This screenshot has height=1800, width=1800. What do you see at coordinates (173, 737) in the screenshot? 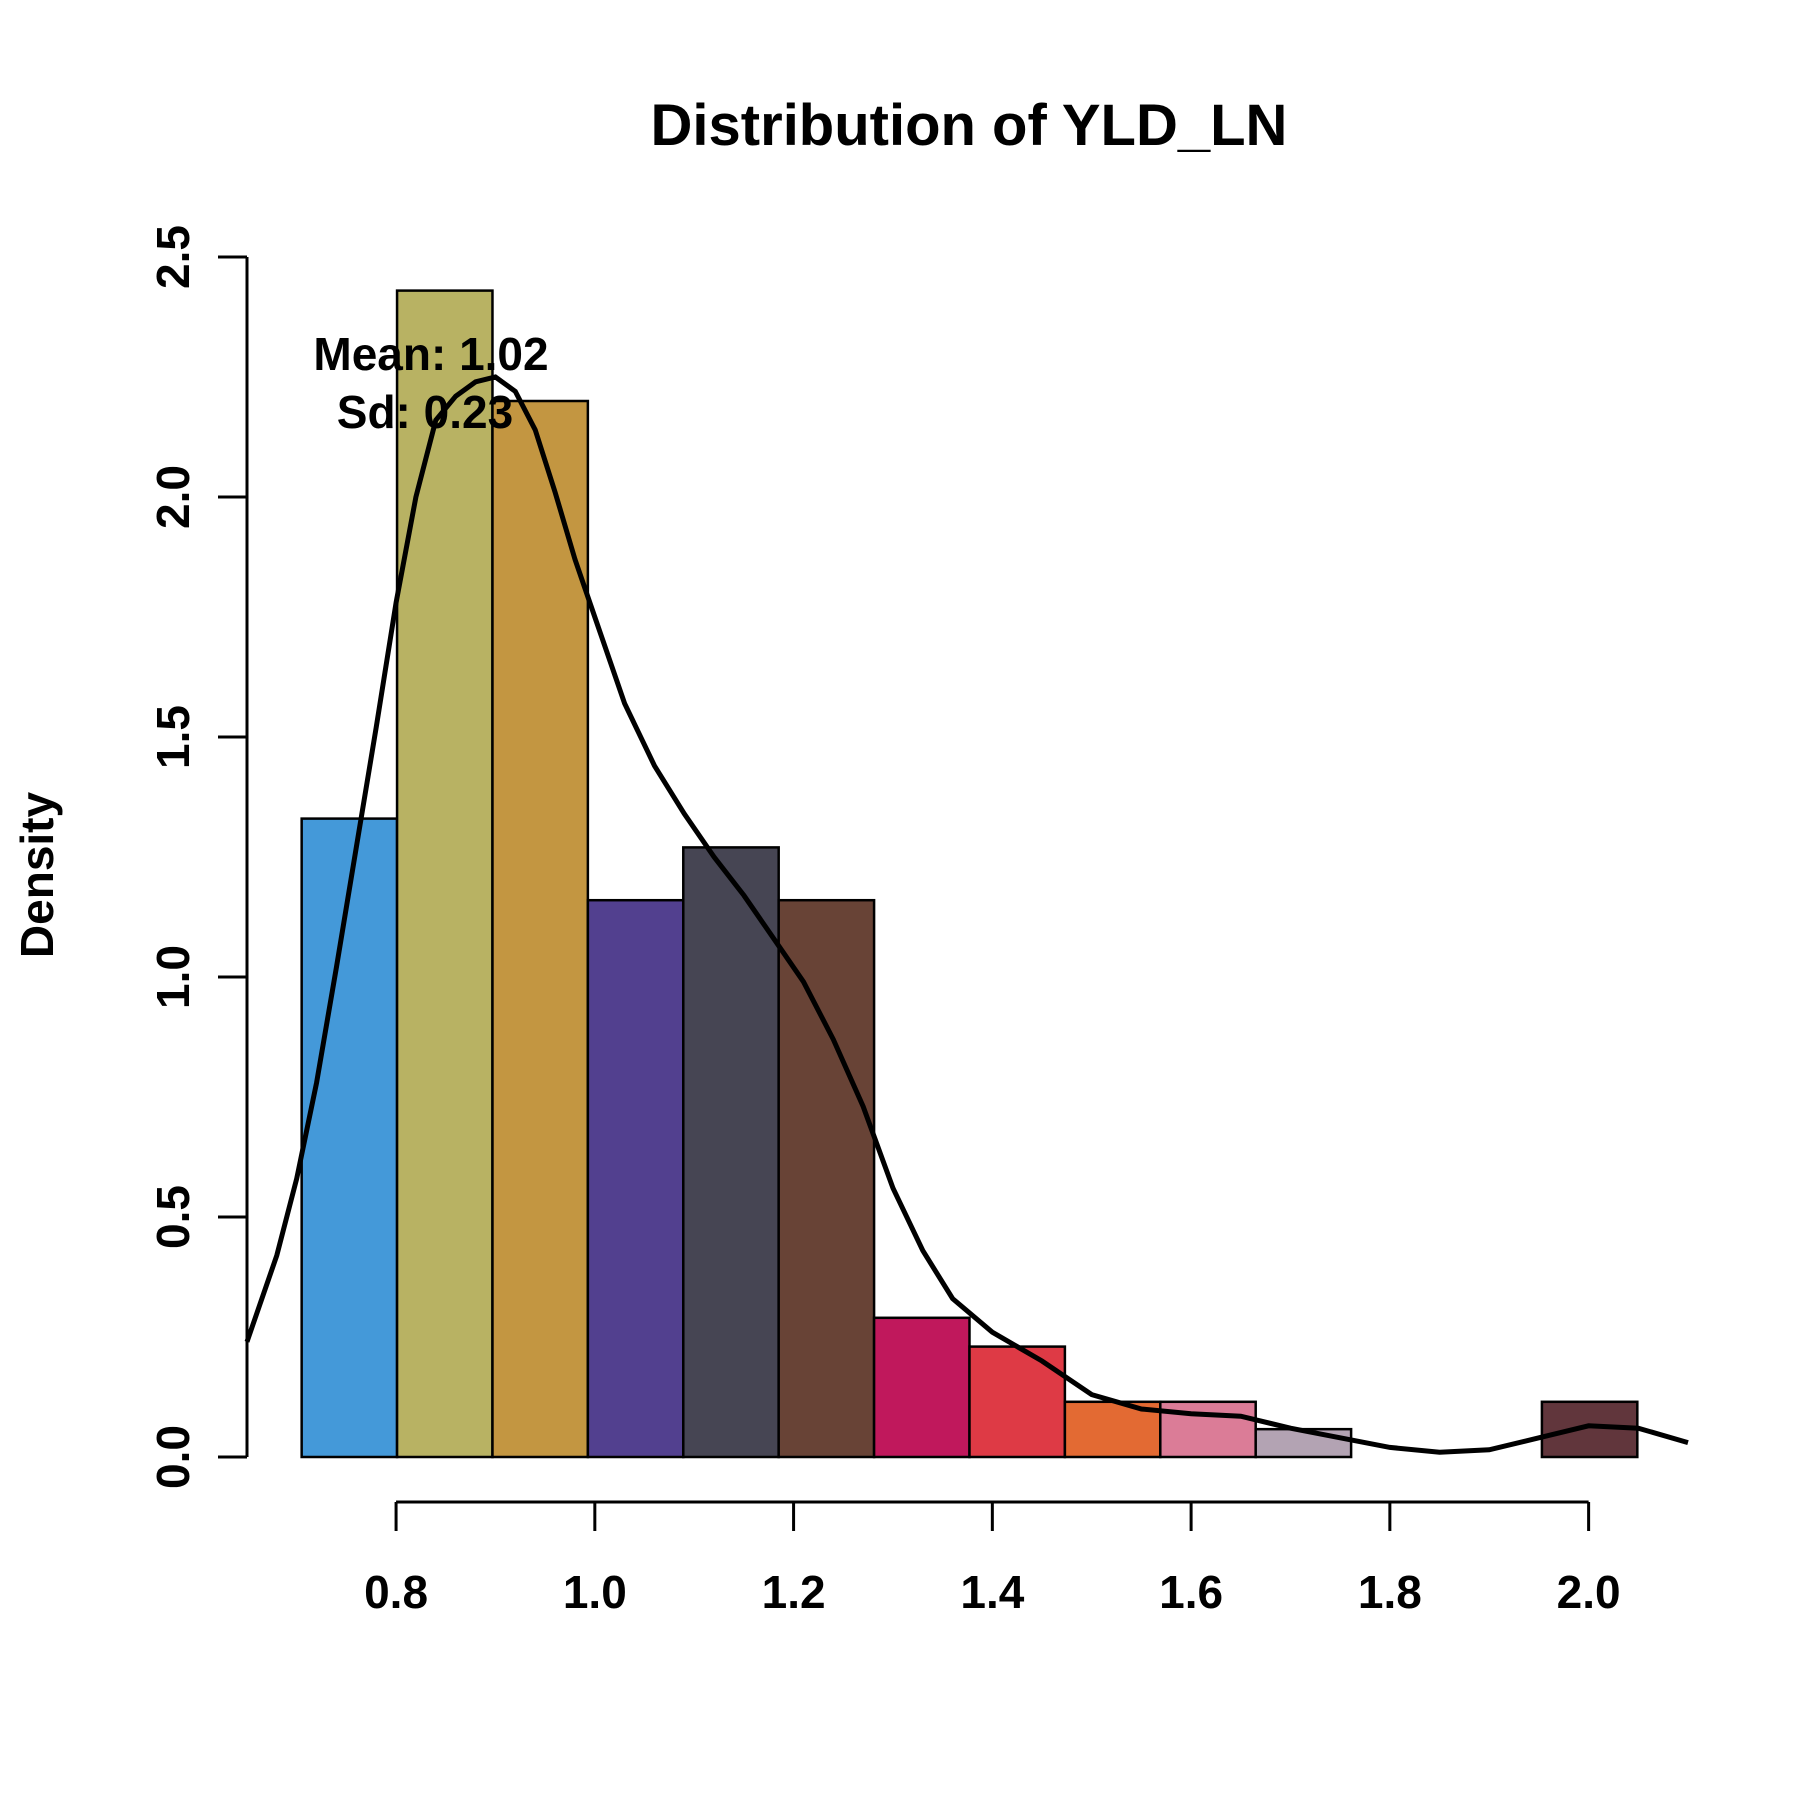
I see `y-tick-label: 1.5` at bounding box center [173, 737].